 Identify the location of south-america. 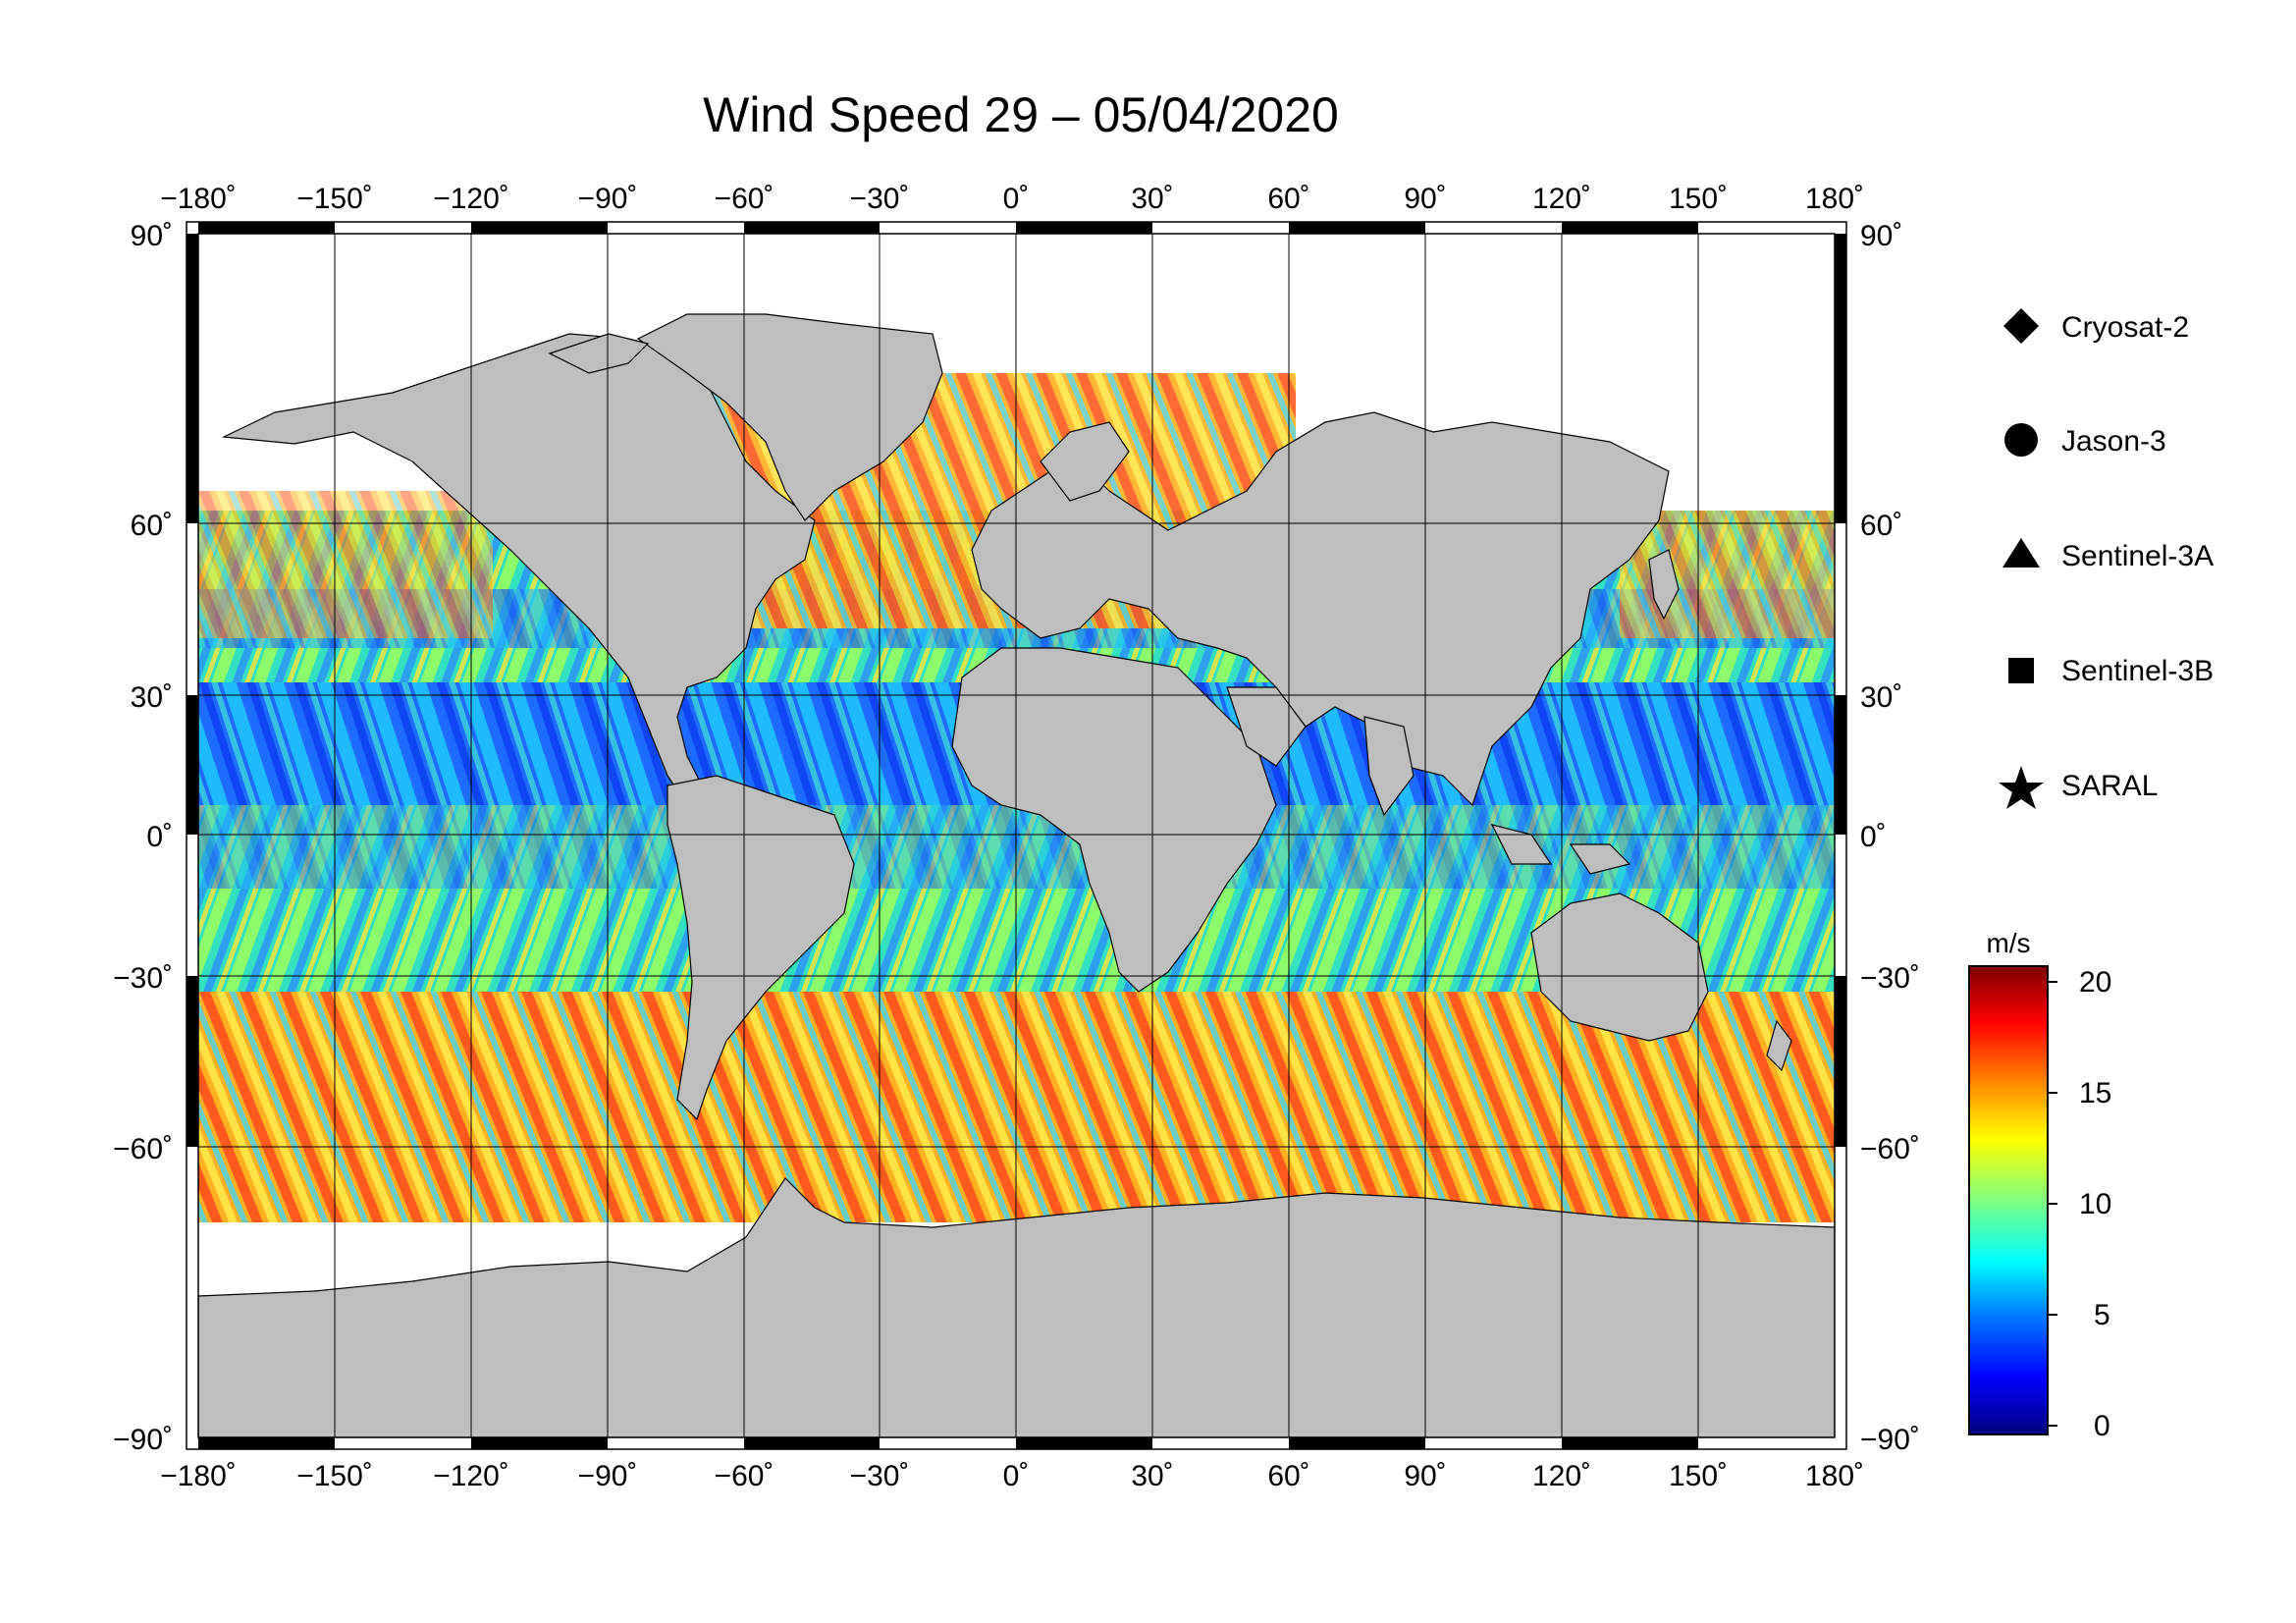
(761, 948).